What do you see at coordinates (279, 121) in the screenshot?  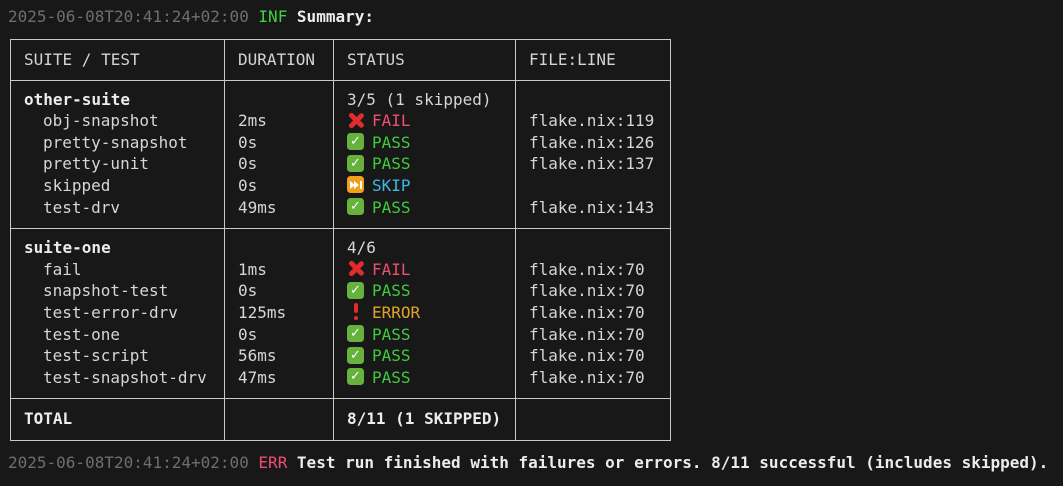 I see `duration-cell: 2ms` at bounding box center [279, 121].